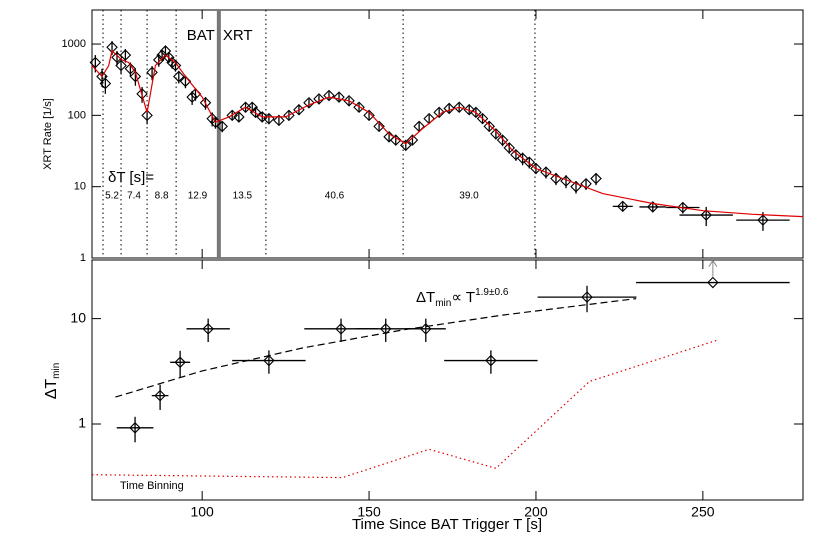 This screenshot has width=830, height=553. Describe the element at coordinates (51, 389) in the screenshot. I see `y-label-main: ΔT` at that location.